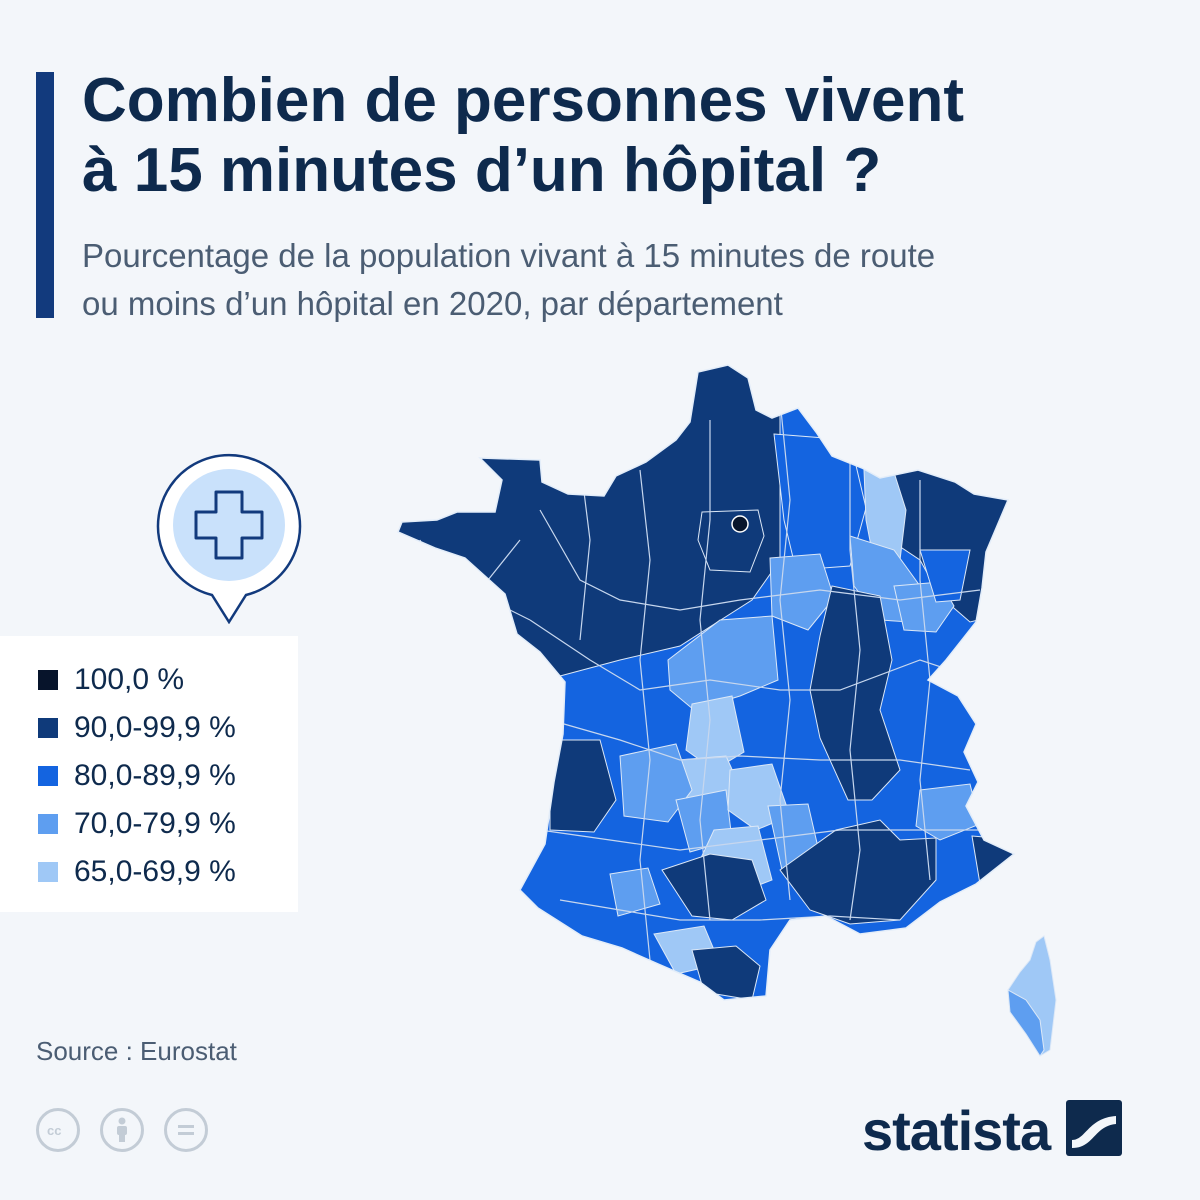 The height and width of the screenshot is (1200, 1200). I want to click on legend-label: 65,0-69,9 %, so click(155, 871).